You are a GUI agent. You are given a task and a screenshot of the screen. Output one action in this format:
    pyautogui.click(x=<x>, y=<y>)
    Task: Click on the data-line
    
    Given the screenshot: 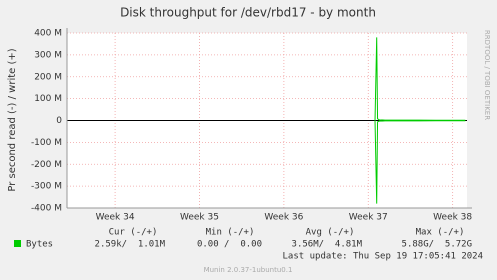 What is the action you would take?
    pyautogui.click(x=420, y=162)
    